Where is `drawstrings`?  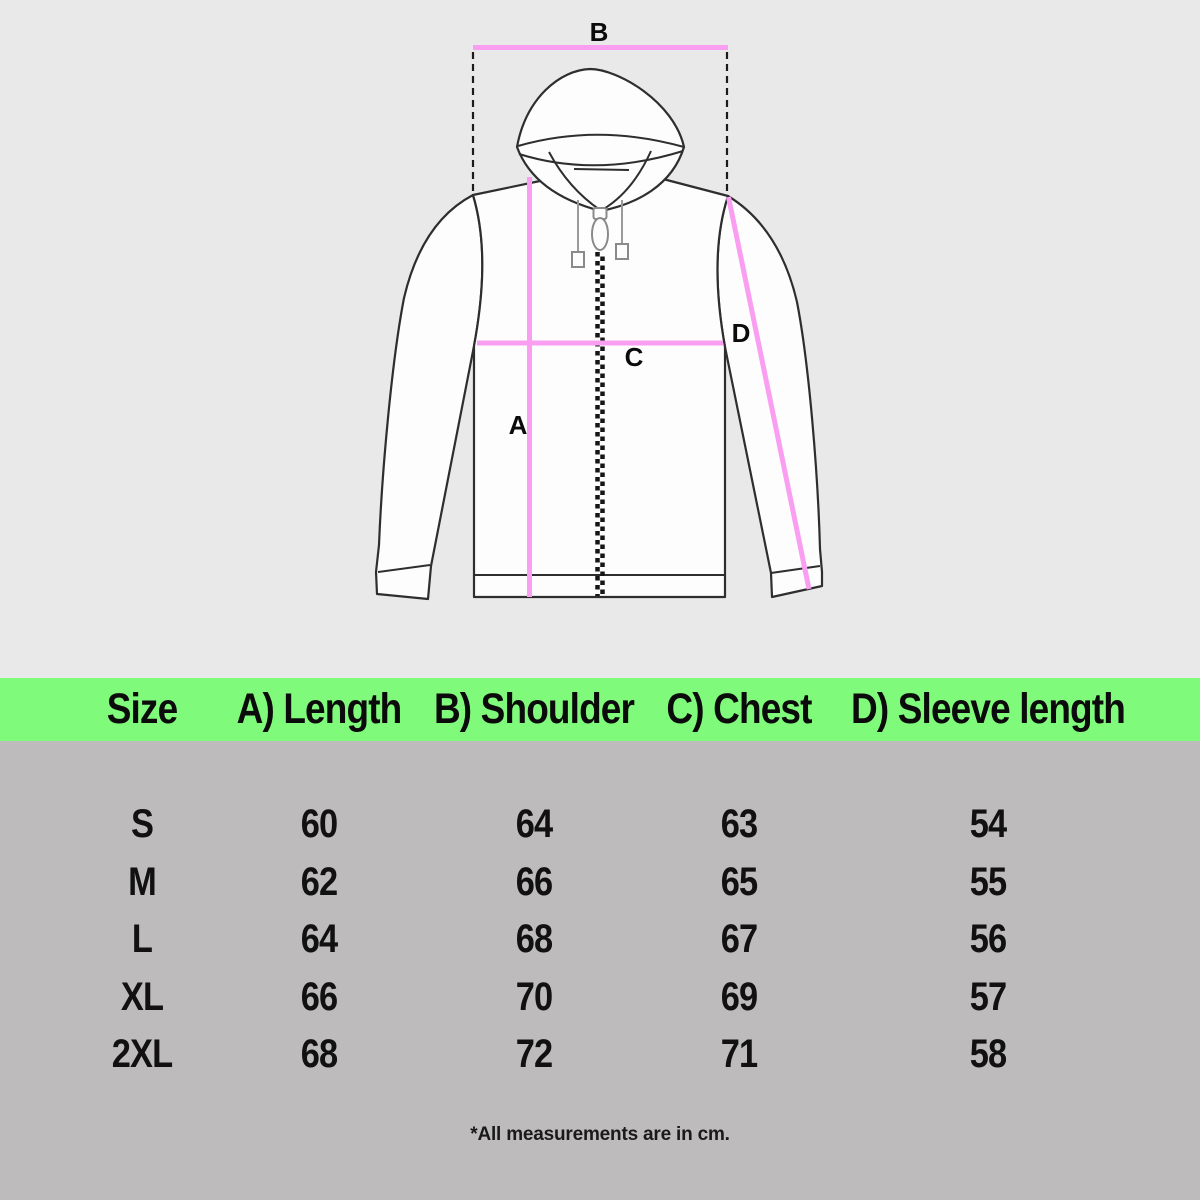
drawstrings is located at coordinates (600, 234).